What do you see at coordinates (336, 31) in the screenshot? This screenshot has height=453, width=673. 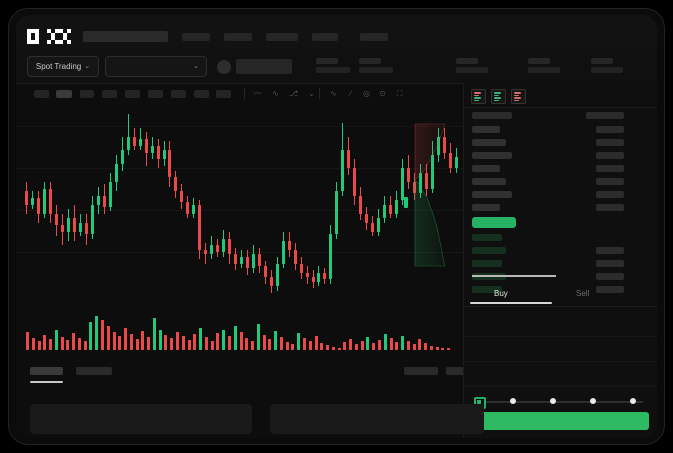 I see `top-navigation-bar` at bounding box center [336, 31].